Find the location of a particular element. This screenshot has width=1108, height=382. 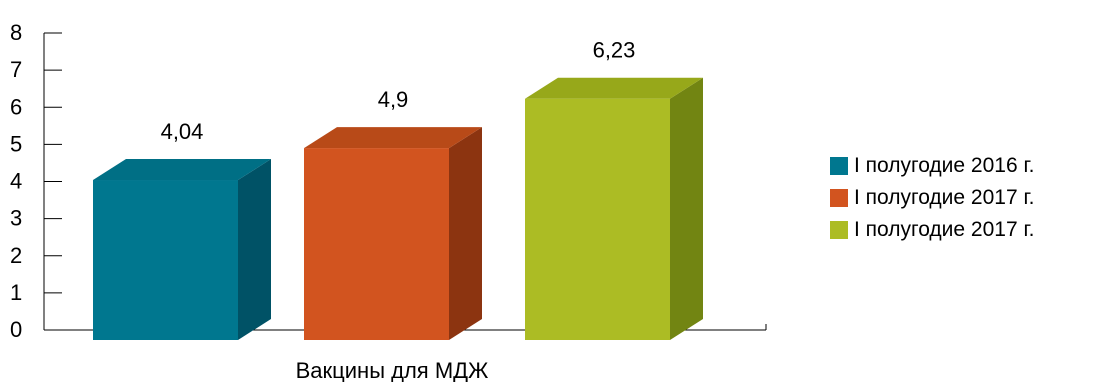

data-label: 4,04 is located at coordinates (182, 131).